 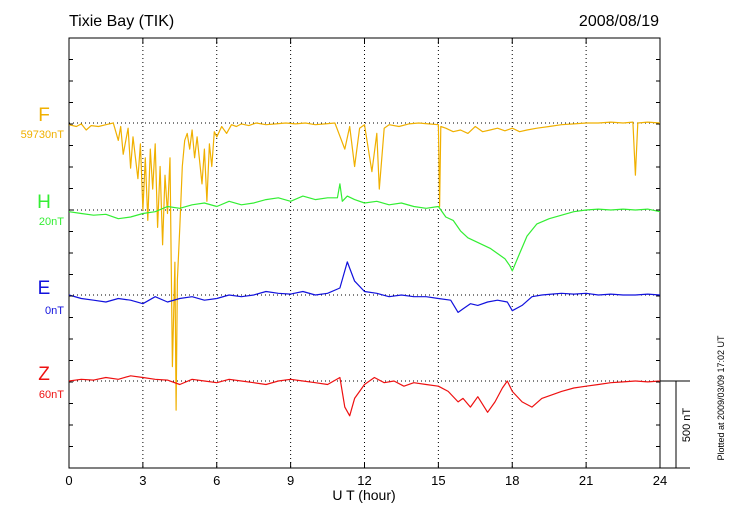 I want to click on plot-footnote: Plotted at 2009/03/09 17:02 UT, so click(x=721, y=398).